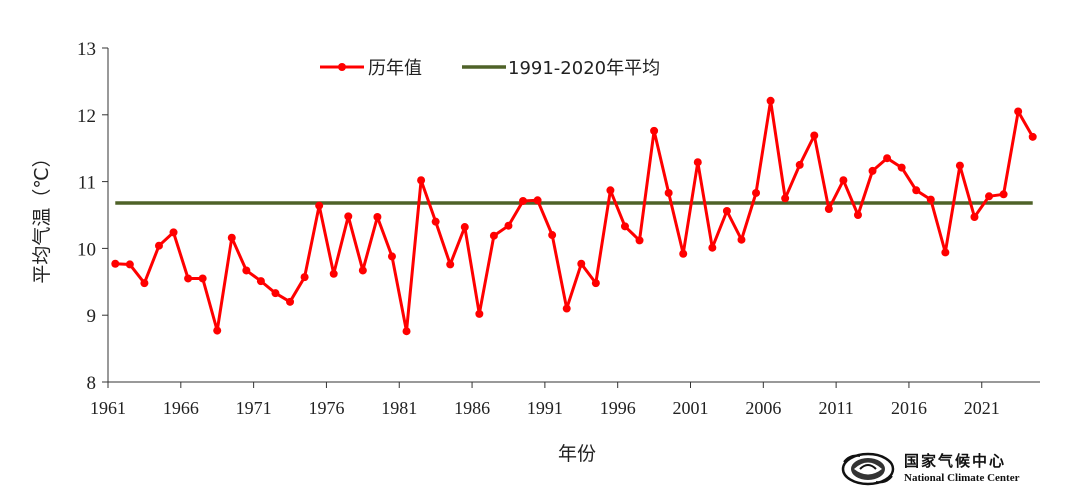 The height and width of the screenshot is (500, 1080). I want to click on y-axis-label: 平均气温（℃）, so click(42, 215).